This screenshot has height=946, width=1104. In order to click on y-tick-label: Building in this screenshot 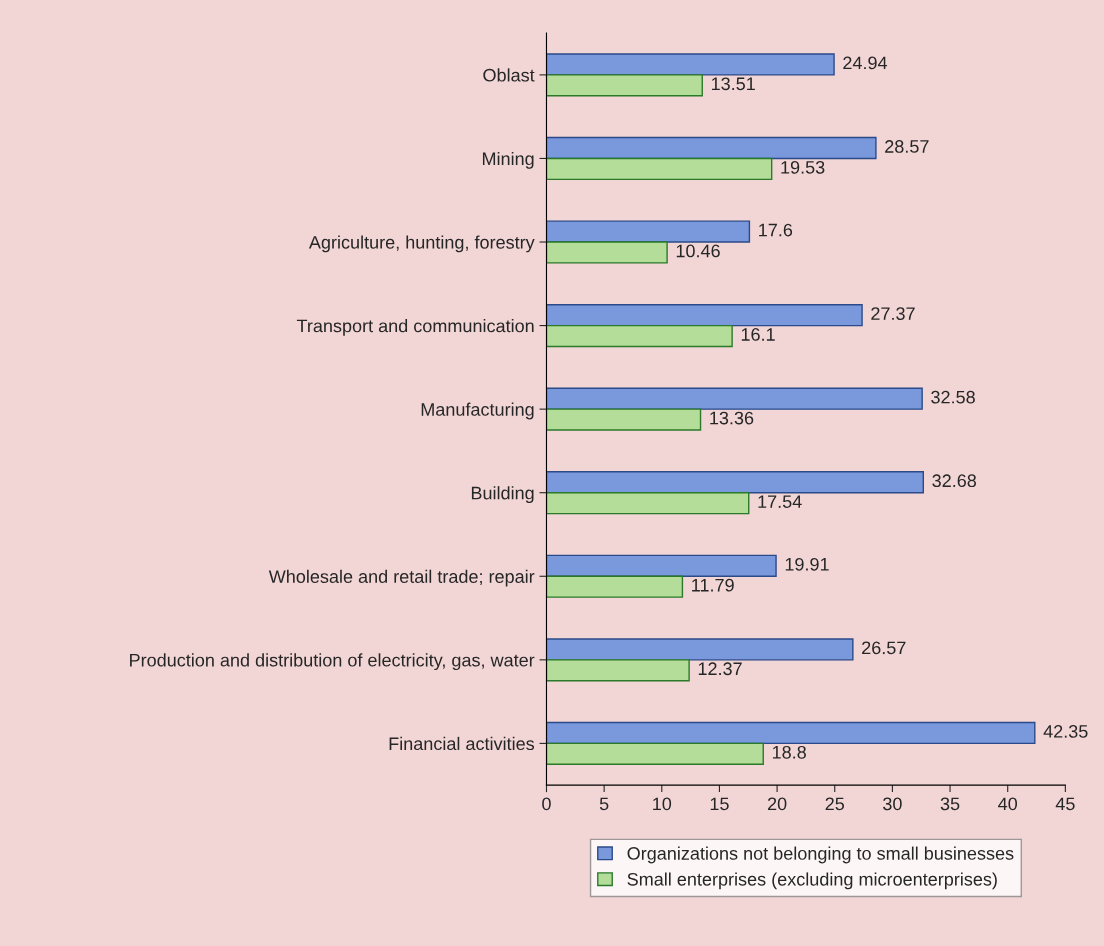, I will do `click(502, 494)`.